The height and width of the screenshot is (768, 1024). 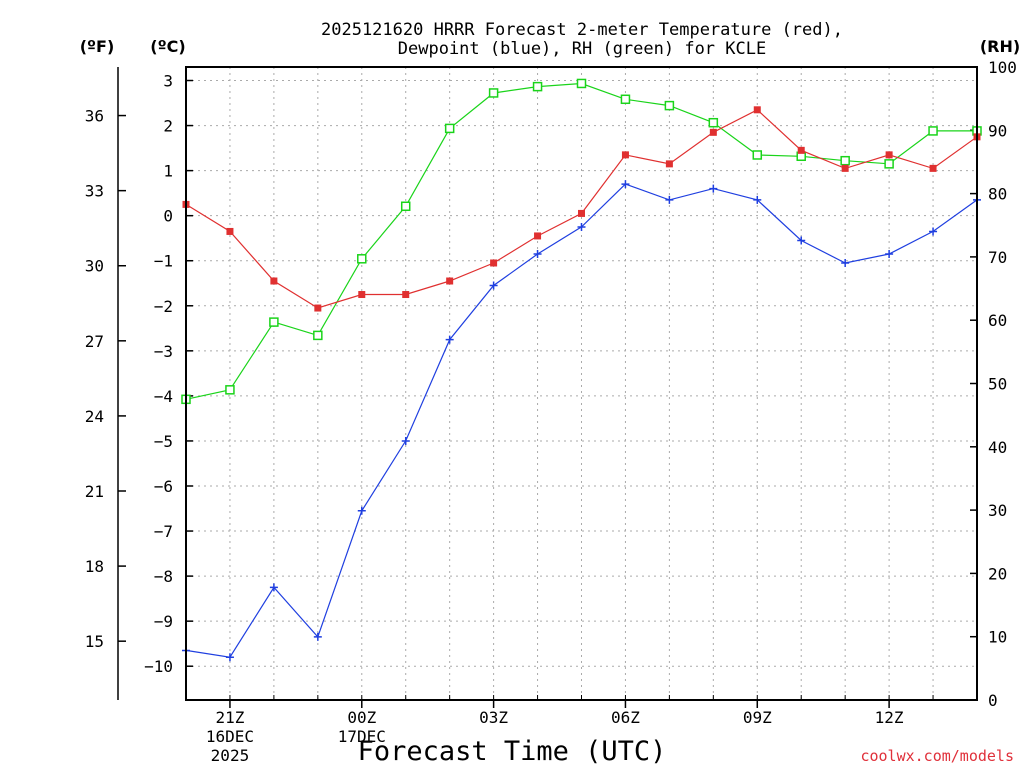 I want to click on credit-text: coolwx.com/models, so click(x=937, y=756).